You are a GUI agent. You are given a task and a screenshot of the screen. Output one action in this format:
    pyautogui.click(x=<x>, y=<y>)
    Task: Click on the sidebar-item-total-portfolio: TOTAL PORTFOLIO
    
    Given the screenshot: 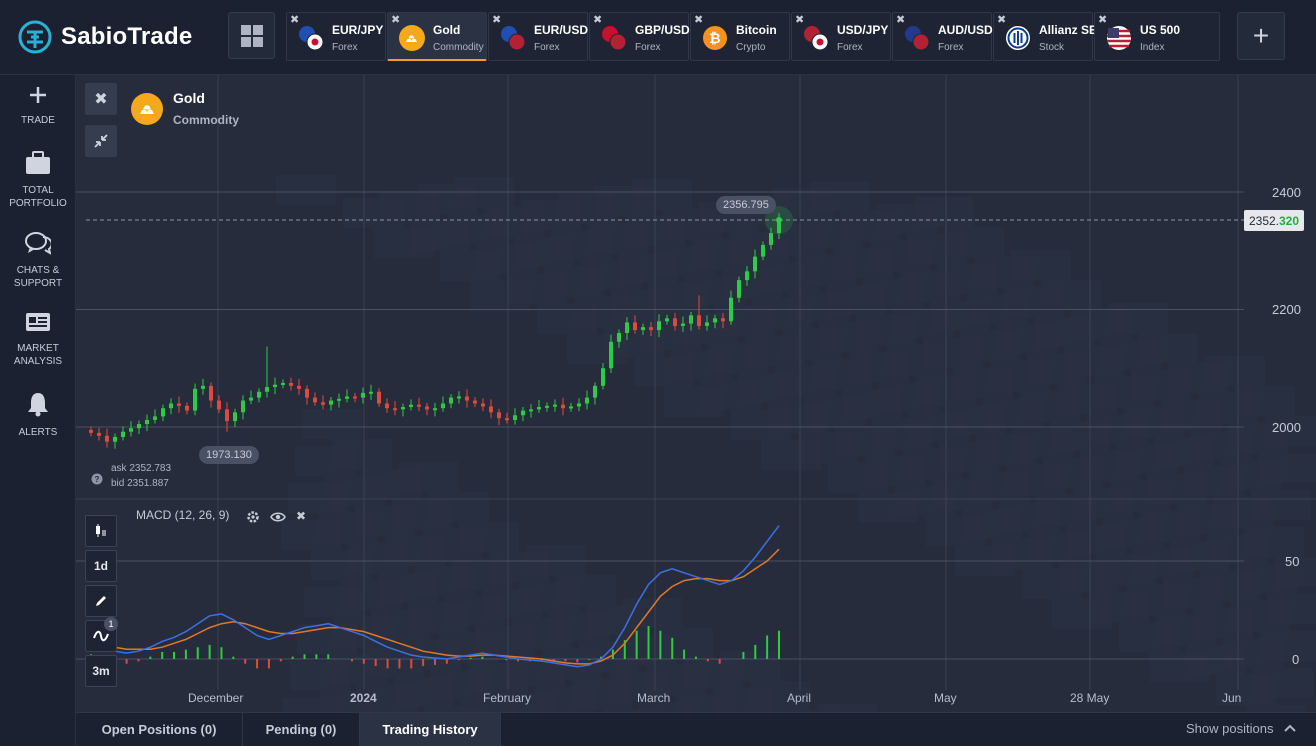 What is the action you would take?
    pyautogui.click(x=38, y=180)
    